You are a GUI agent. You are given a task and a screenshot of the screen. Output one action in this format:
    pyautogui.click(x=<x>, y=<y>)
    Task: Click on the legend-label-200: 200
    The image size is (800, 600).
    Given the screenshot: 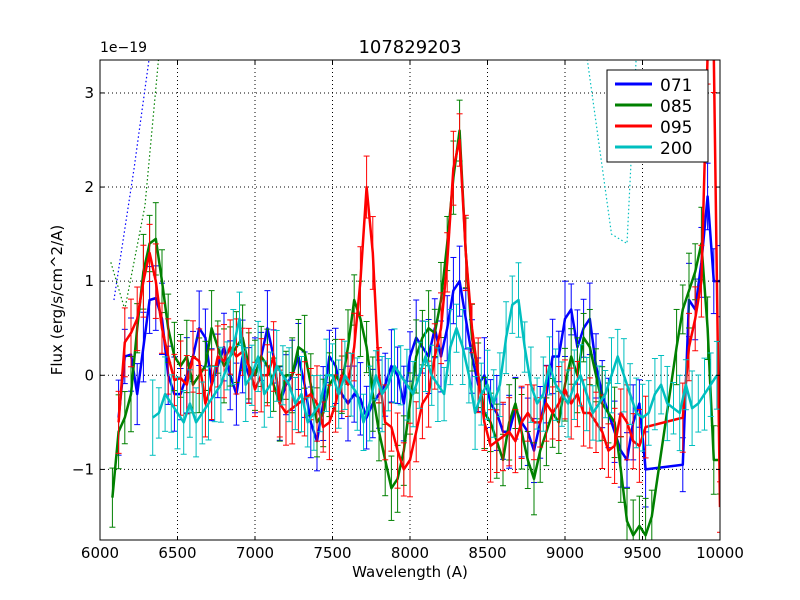 What is the action you would take?
    pyautogui.click(x=676, y=149)
    